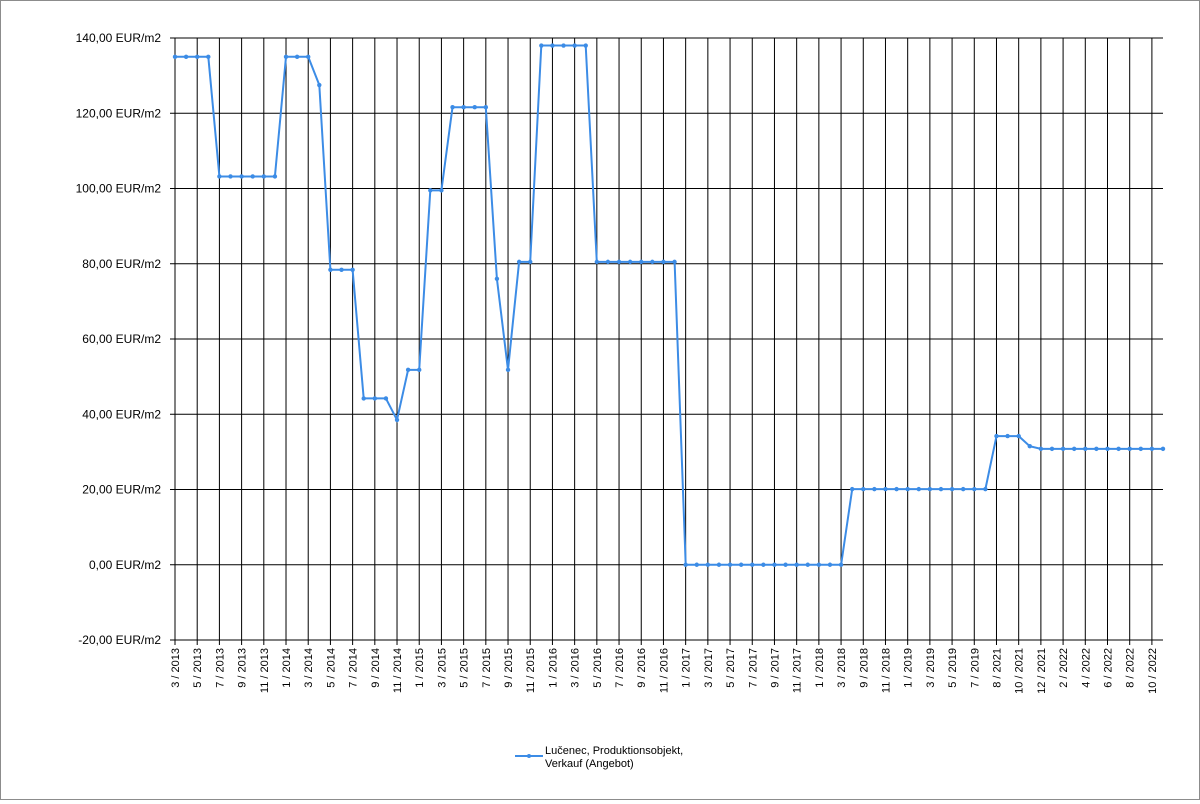 Image resolution: width=1200 pixels, height=804 pixels. Describe the element at coordinates (709, 668) in the screenshot. I see `x-tick-label: 3 / 2017` at that location.